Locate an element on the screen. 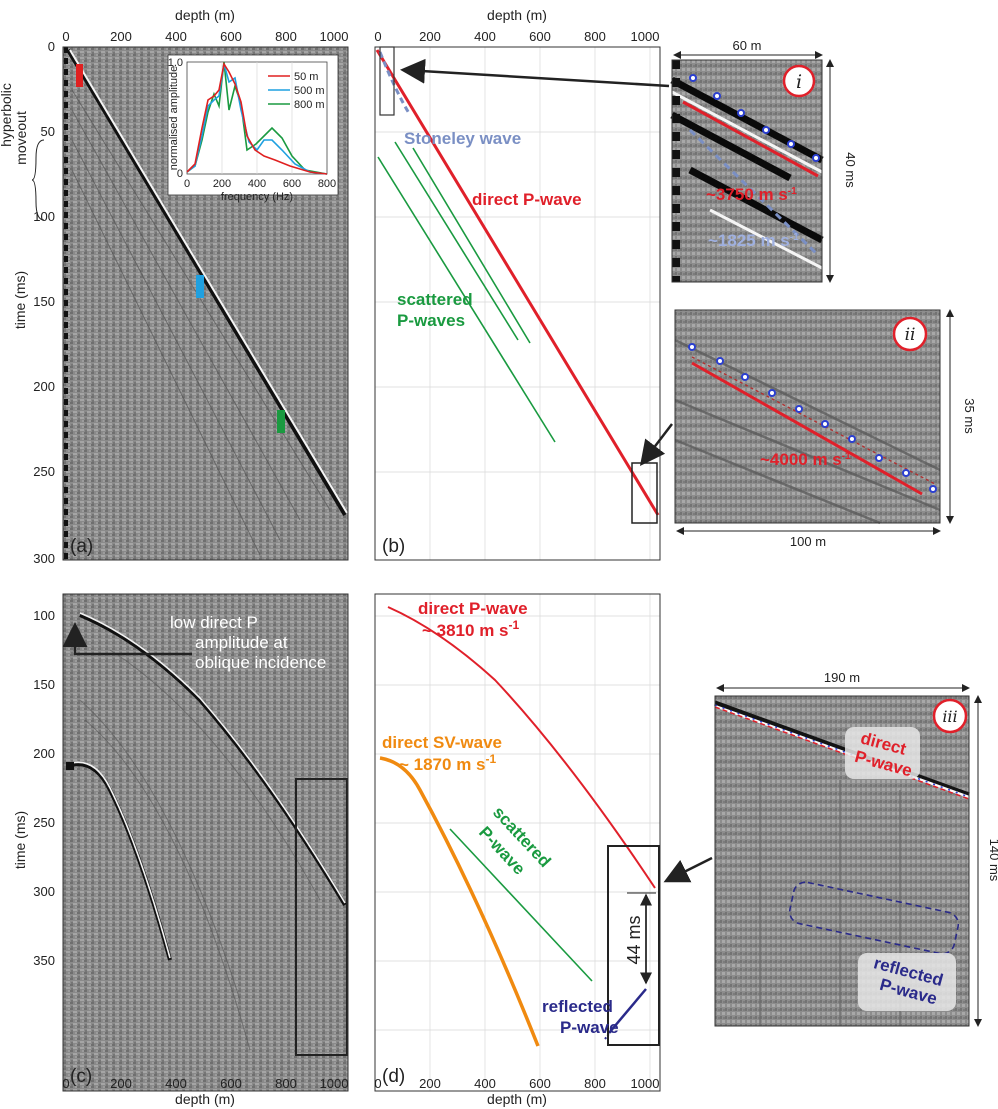 The height and width of the screenshot is (1109, 998). depth-tick-a-1: 200 is located at coordinates (121, 36).